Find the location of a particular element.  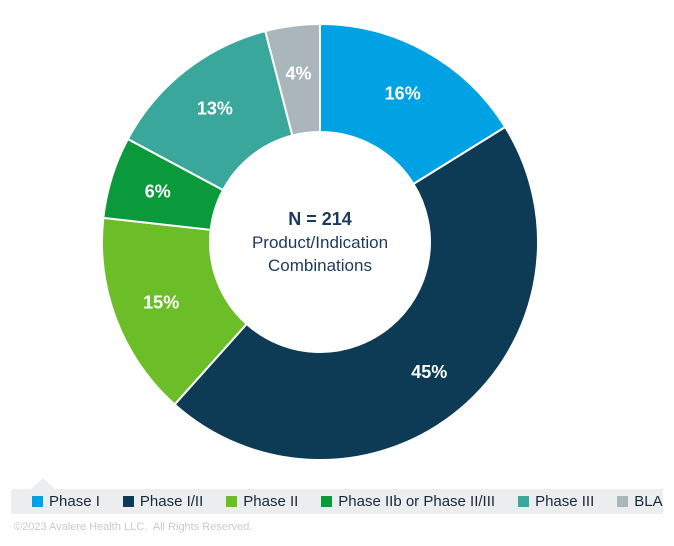

legend-item-phase-iii: Phase III is located at coordinates (556, 501).